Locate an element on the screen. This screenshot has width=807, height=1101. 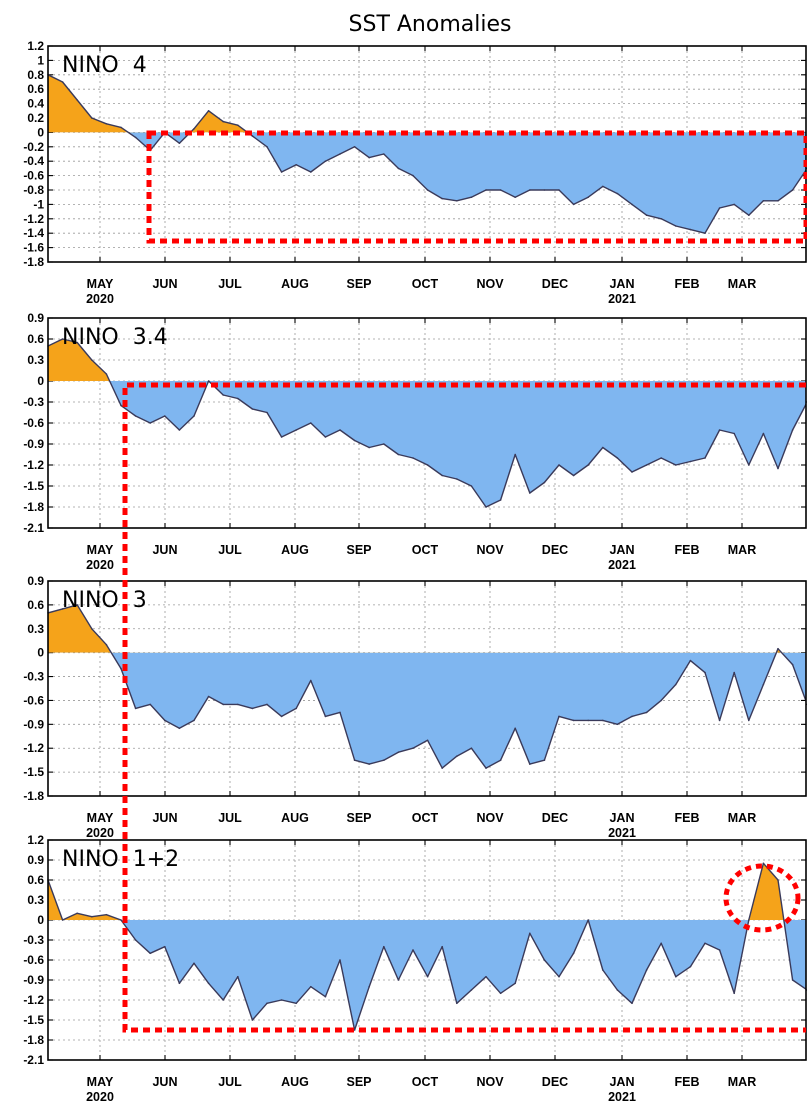
x-tick-label: JUN is located at coordinates (164, 550).